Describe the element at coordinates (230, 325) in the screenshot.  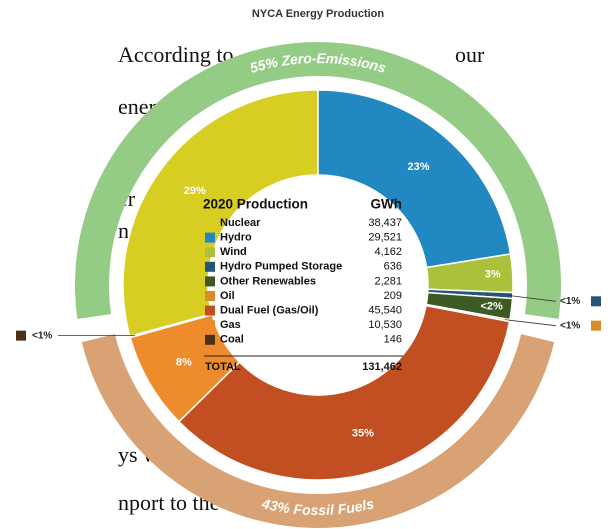
I see `legend-label: Gas` at that location.